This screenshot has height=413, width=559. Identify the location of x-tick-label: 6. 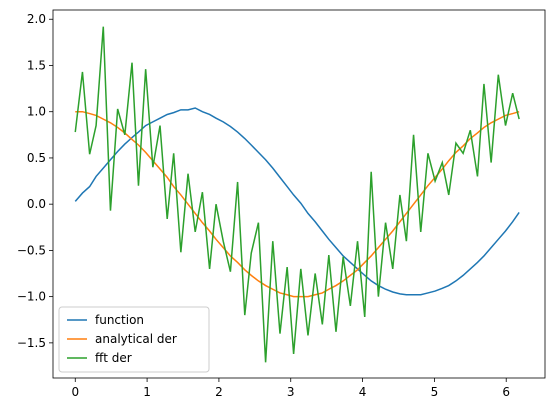
(506, 392).